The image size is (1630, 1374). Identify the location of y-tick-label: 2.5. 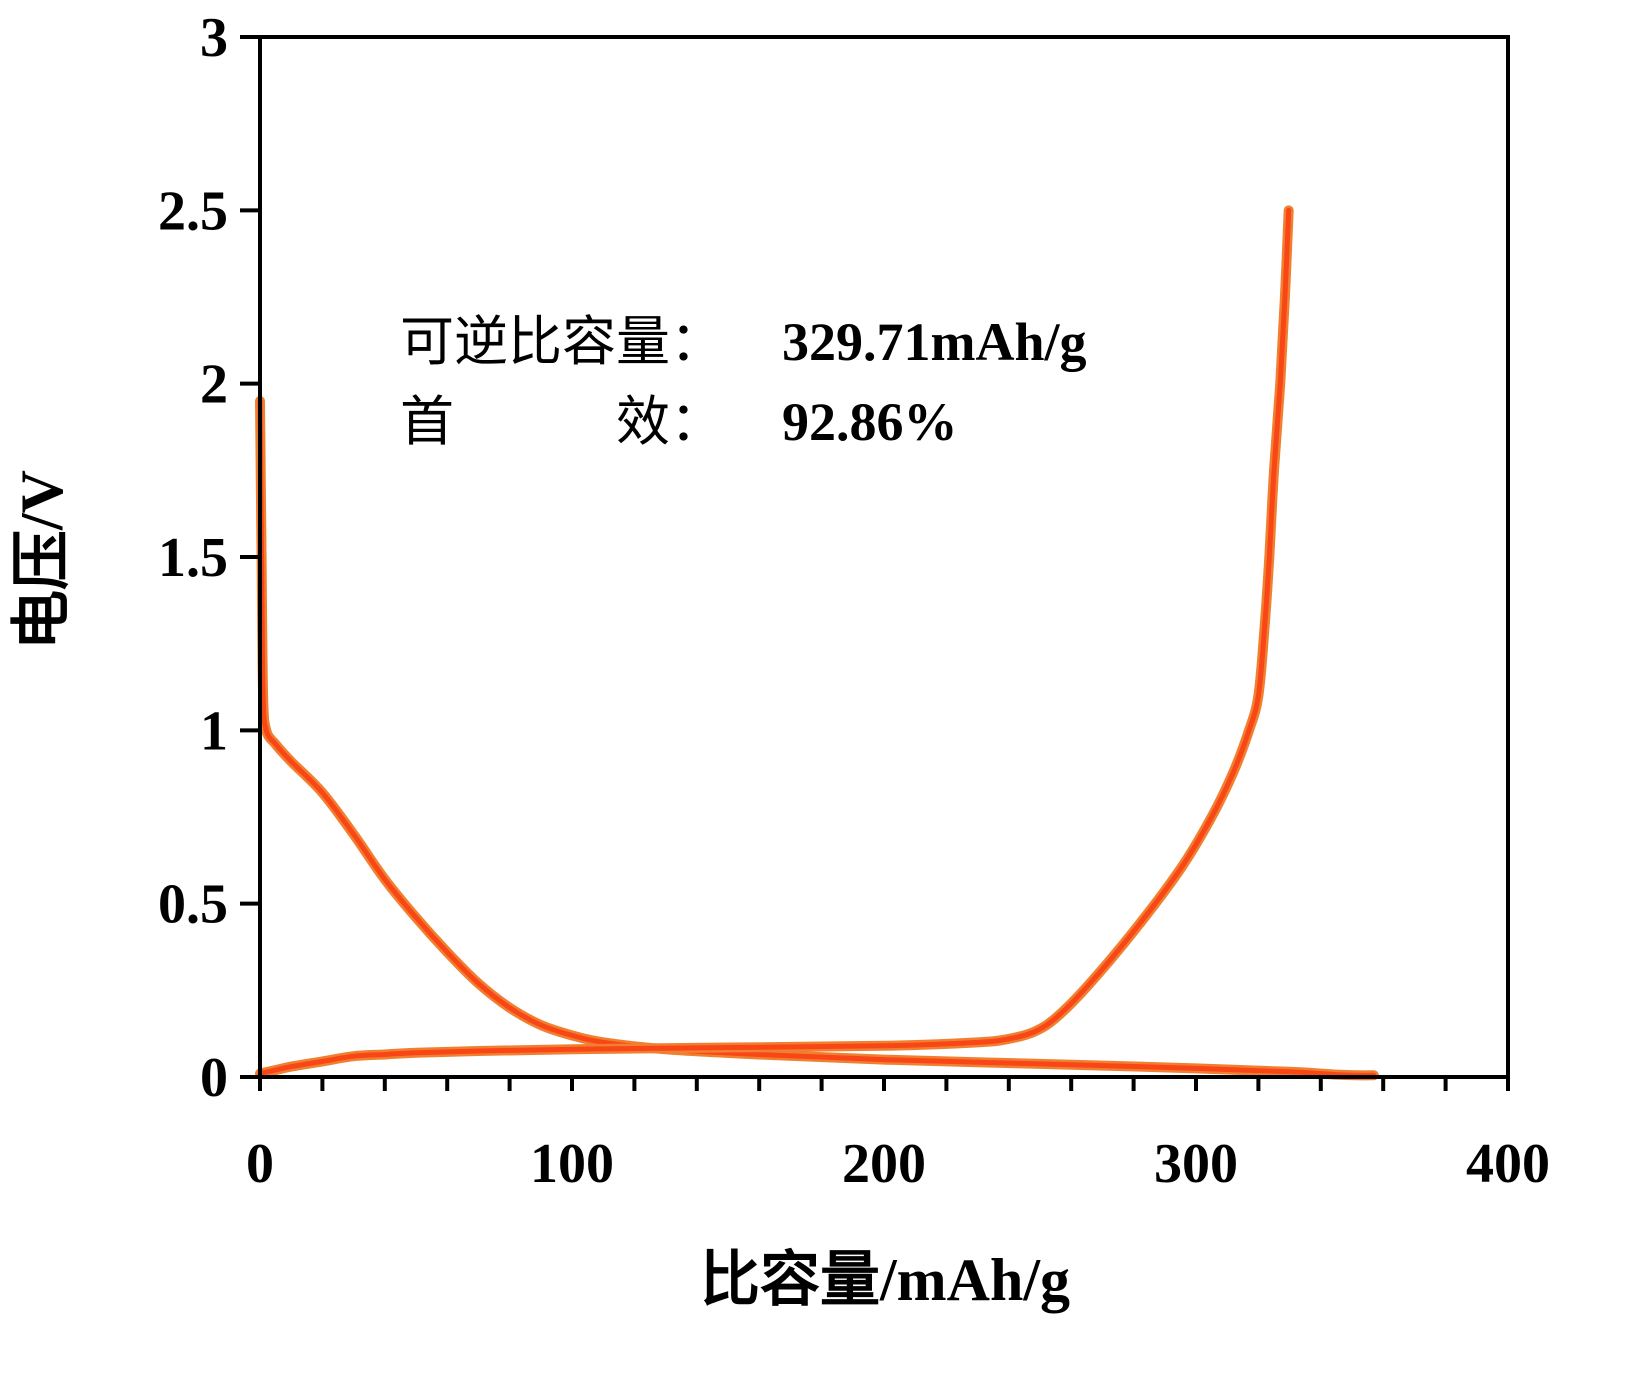
(193, 211).